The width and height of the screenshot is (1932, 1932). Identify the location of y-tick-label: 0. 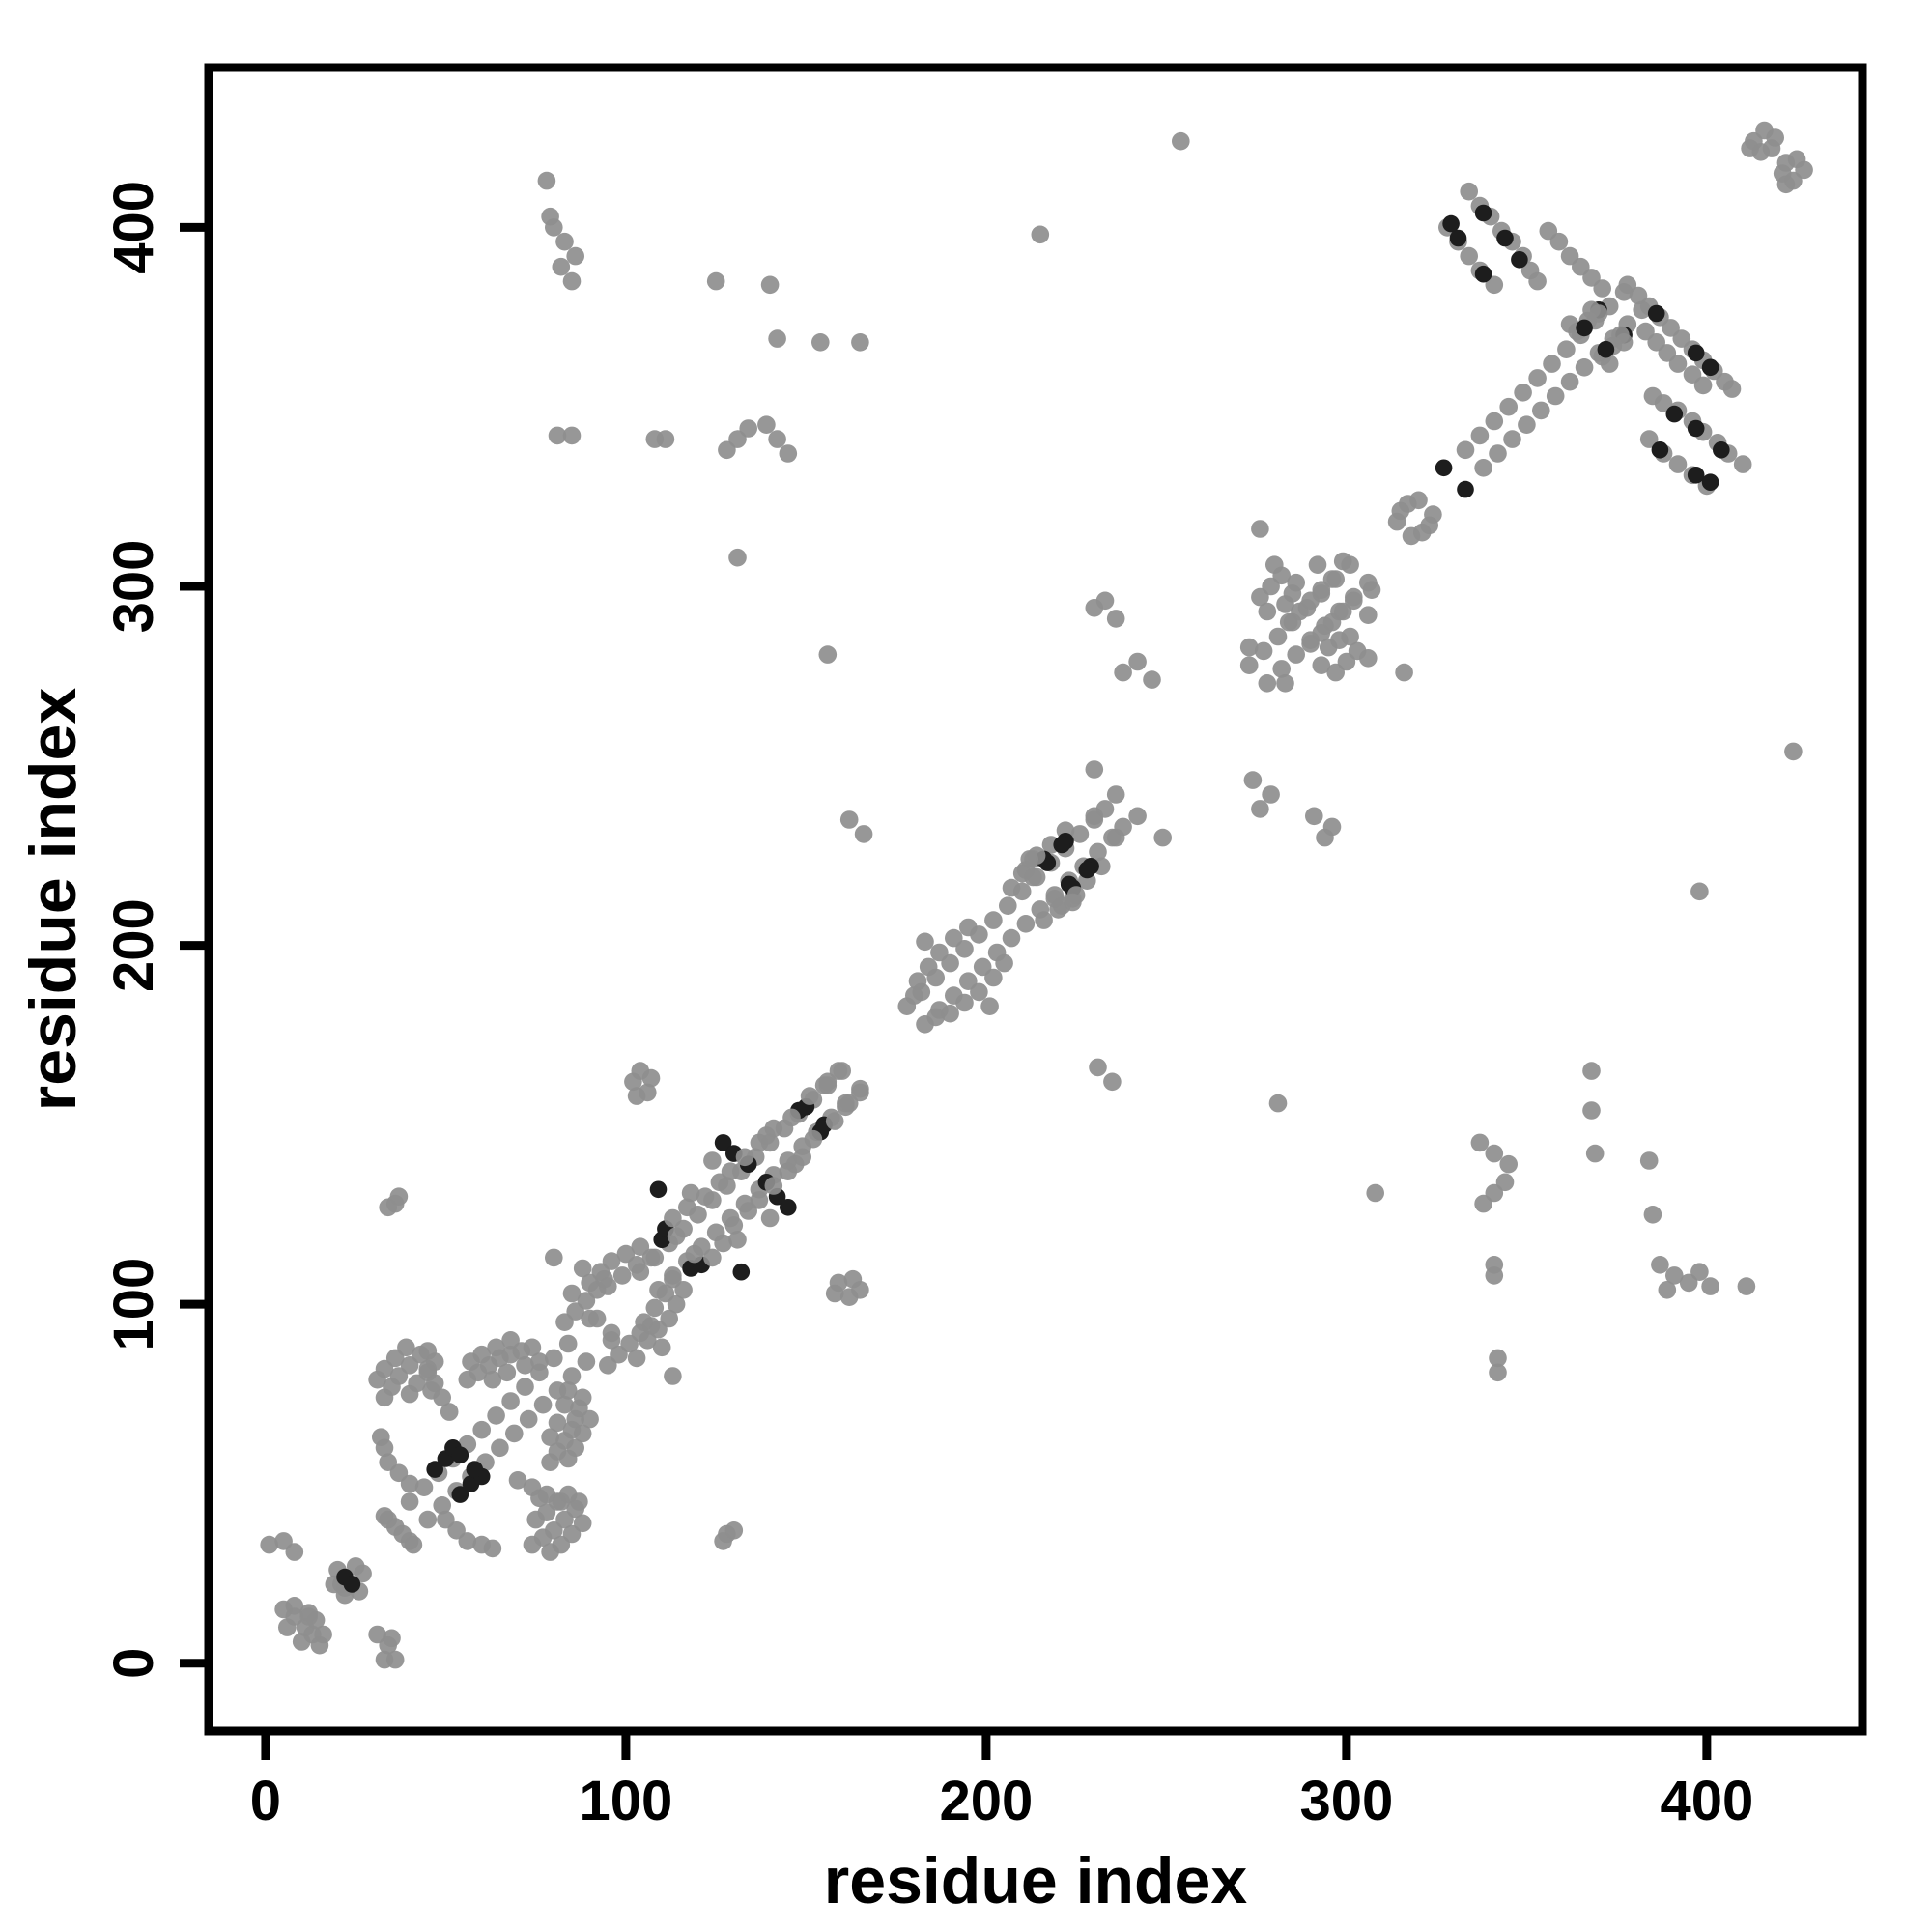
(133, 1663).